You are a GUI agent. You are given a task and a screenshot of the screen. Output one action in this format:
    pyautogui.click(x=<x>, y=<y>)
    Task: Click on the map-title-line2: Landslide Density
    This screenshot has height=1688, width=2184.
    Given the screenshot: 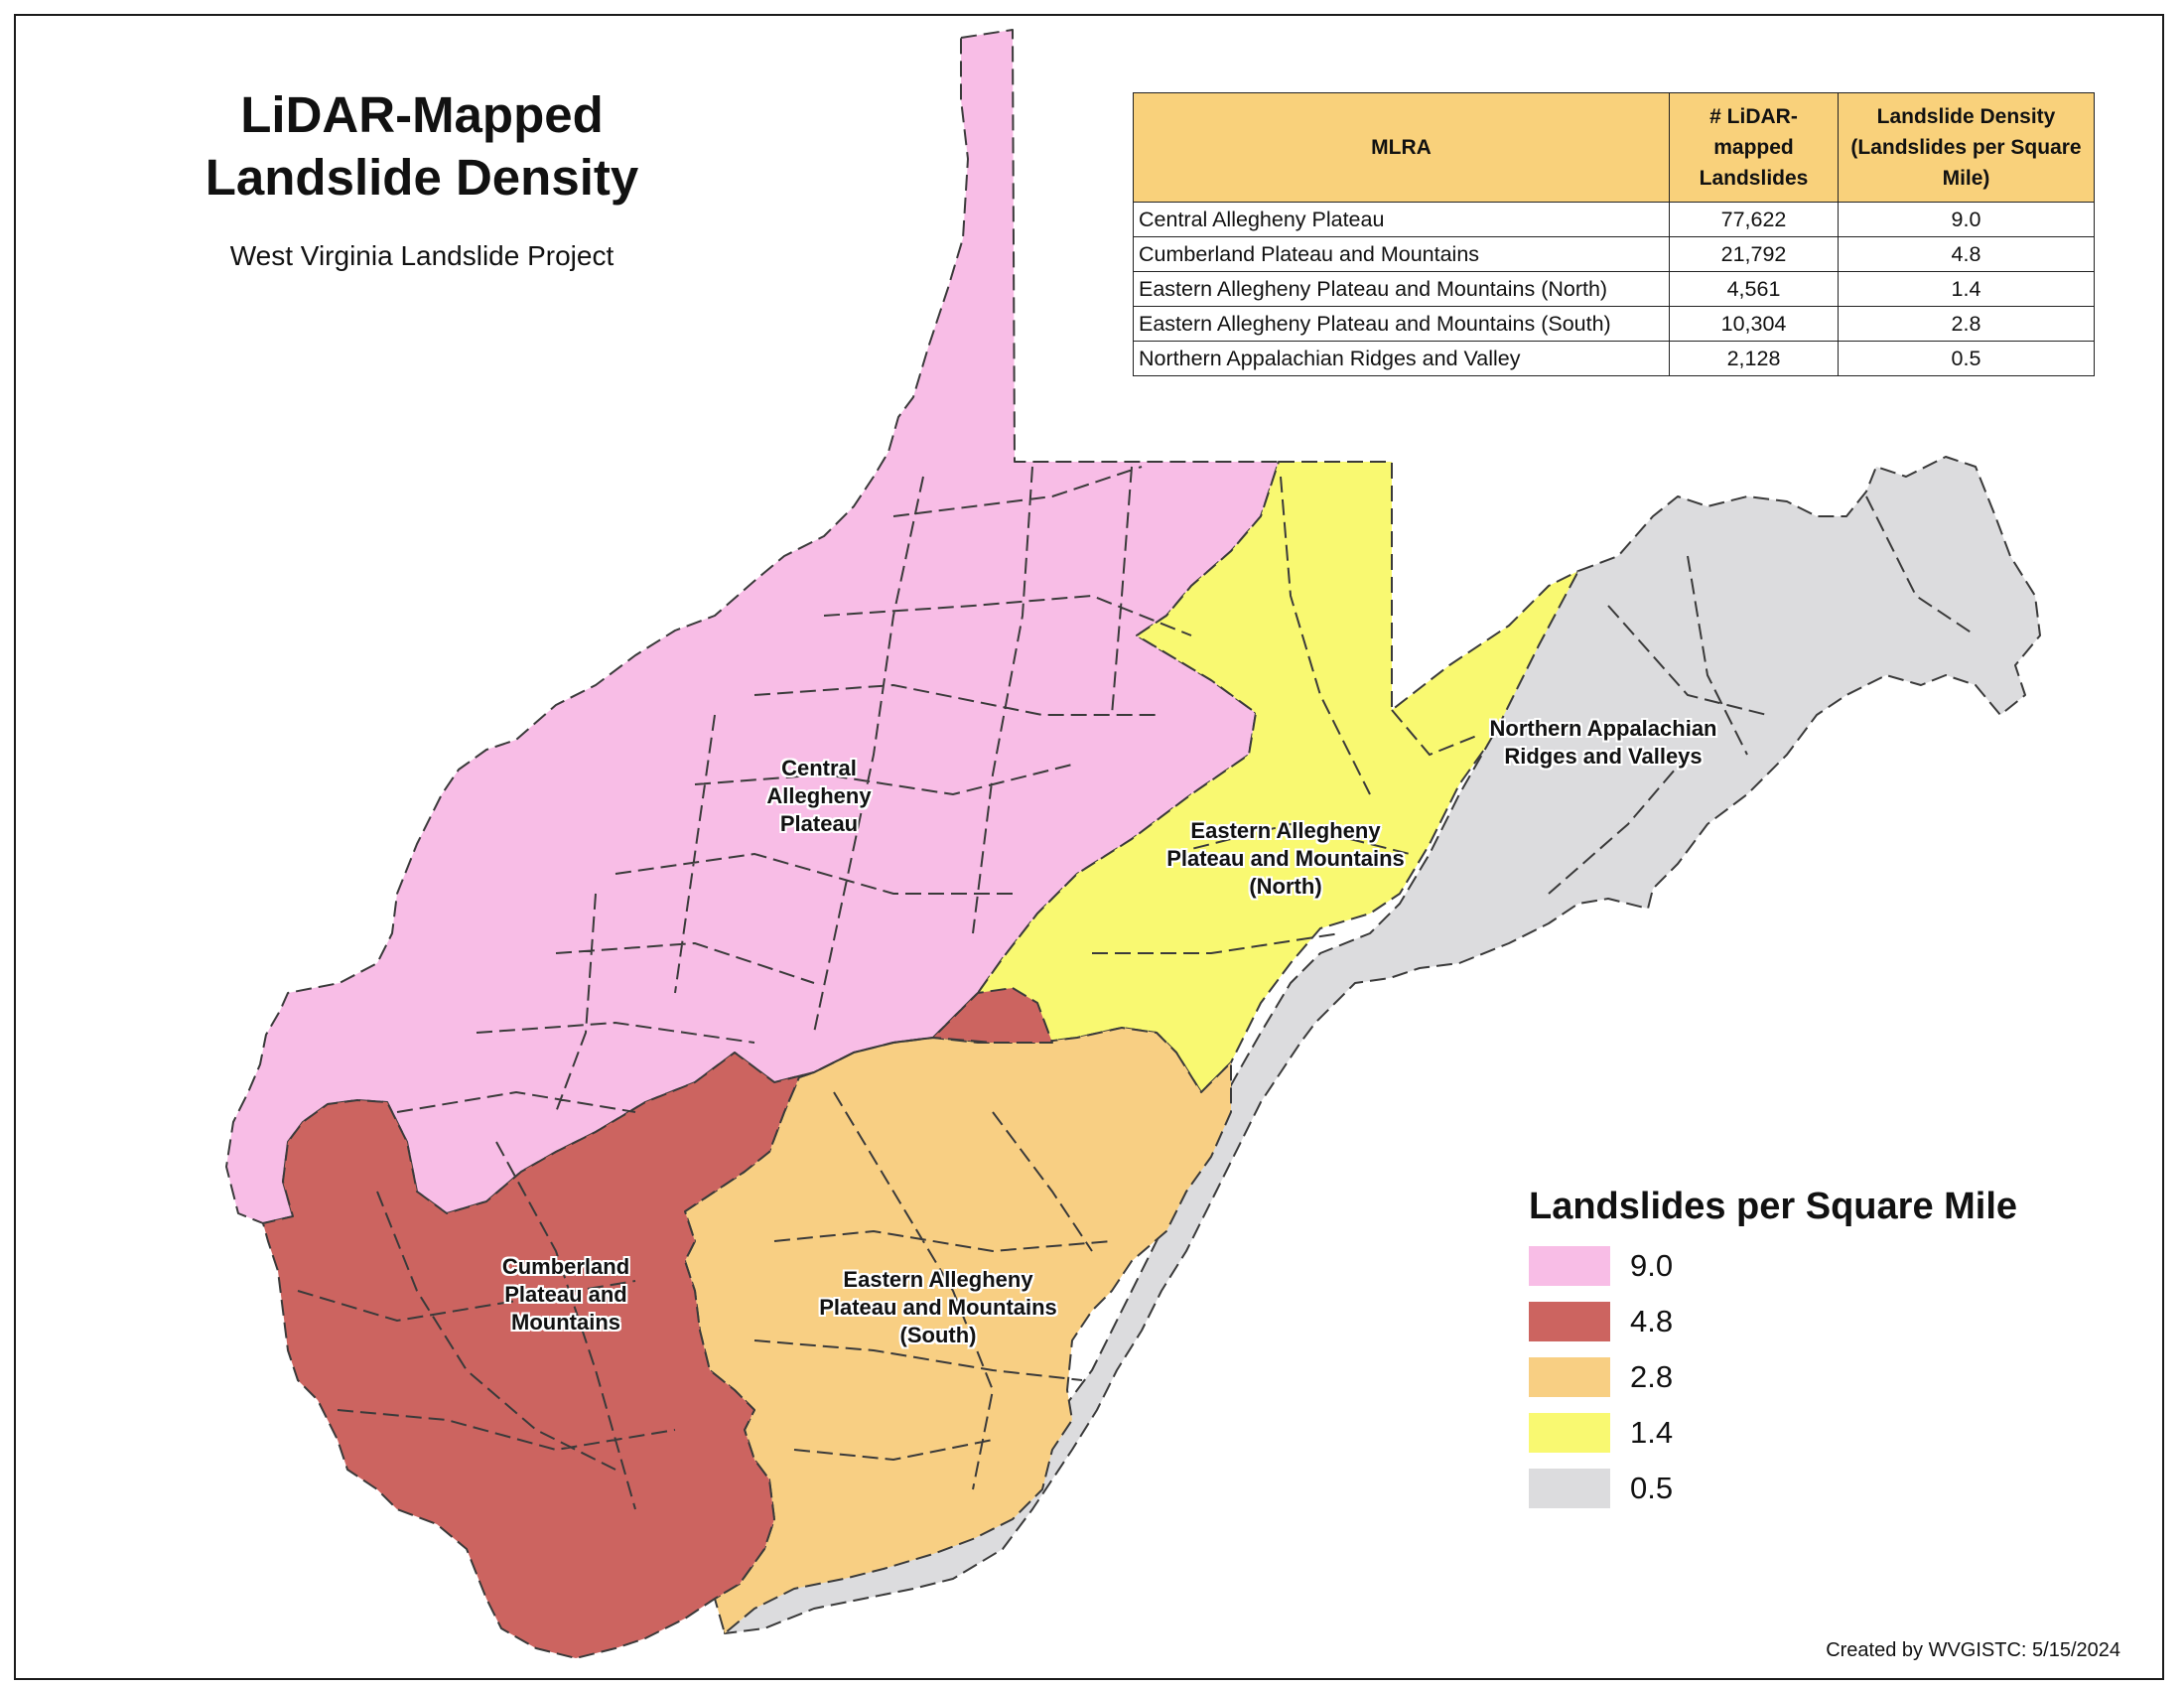 What is the action you would take?
    pyautogui.click(x=422, y=177)
    